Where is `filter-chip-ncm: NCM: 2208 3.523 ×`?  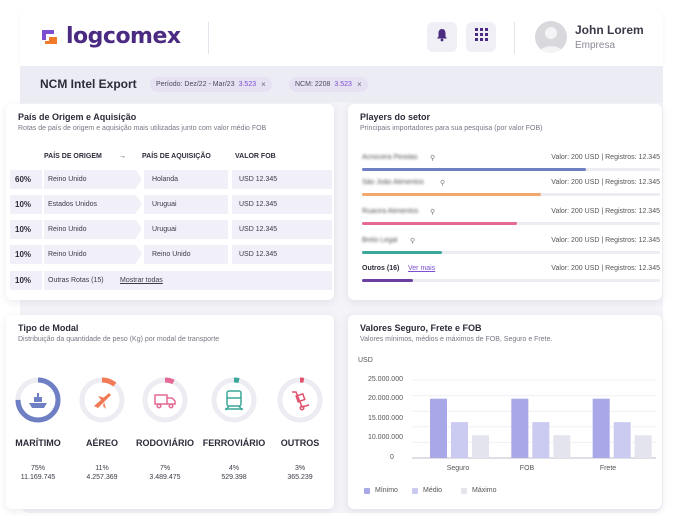
filter-chip-ncm: NCM: 2208 3.523 × is located at coordinates (328, 84).